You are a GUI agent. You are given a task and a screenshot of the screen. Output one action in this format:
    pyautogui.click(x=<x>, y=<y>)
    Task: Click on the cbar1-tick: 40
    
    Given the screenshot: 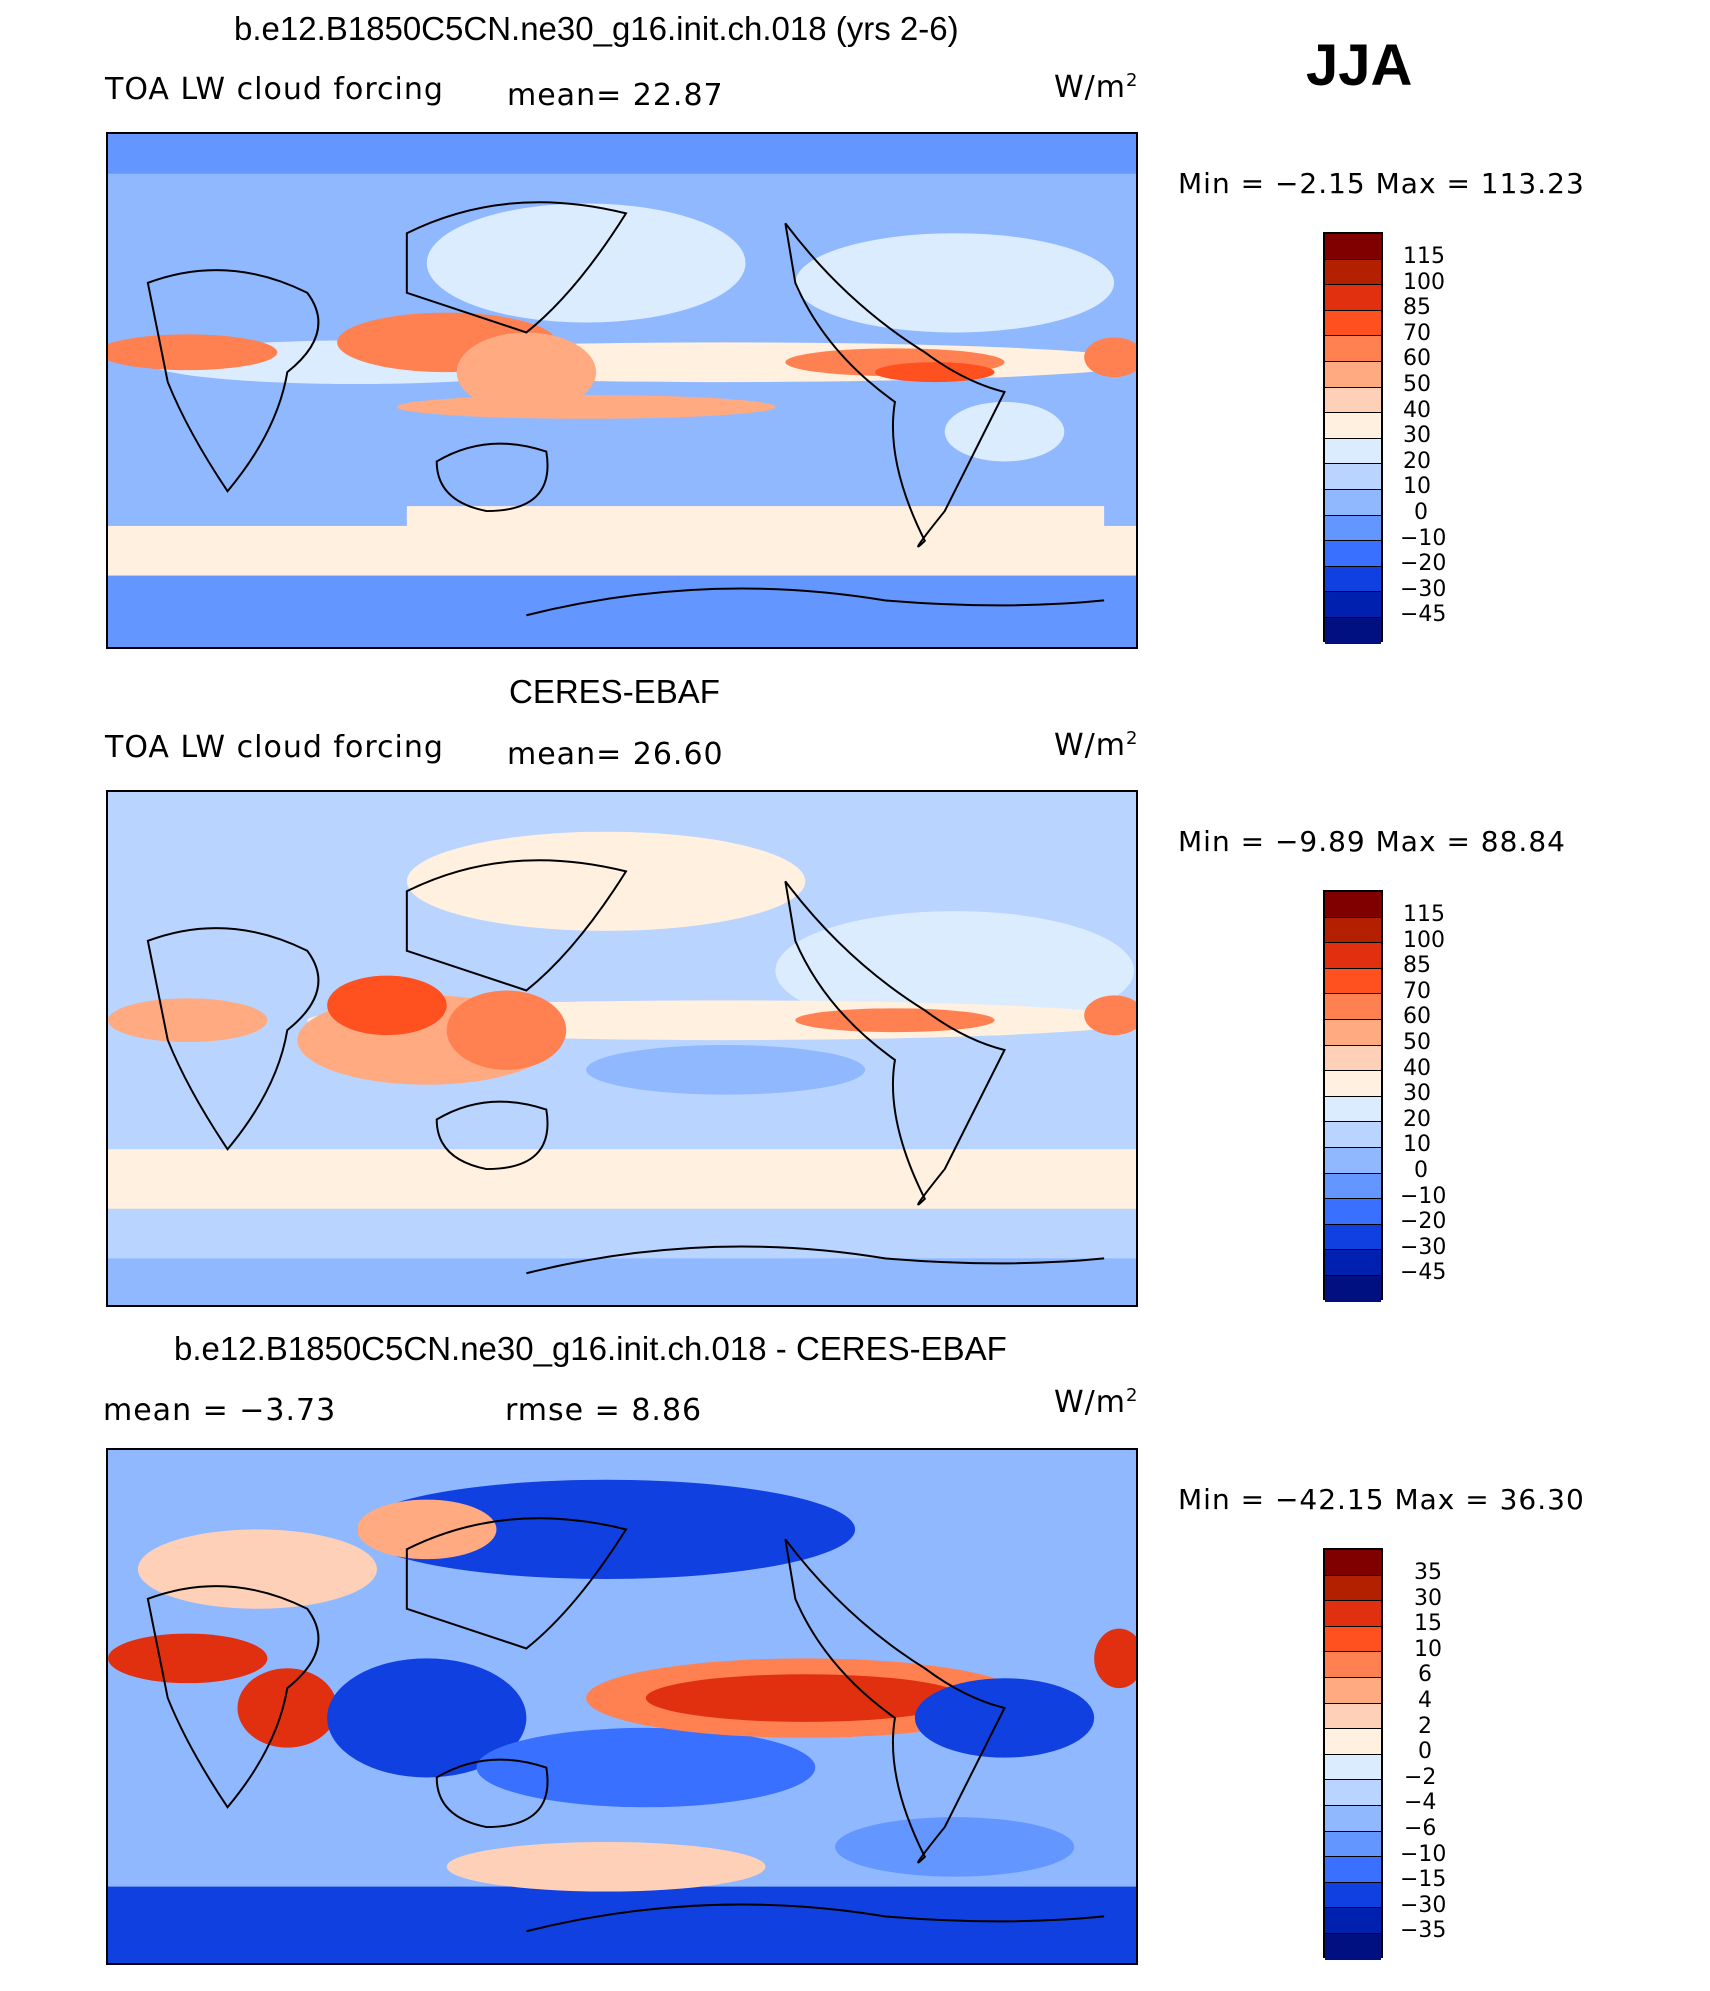 What is the action you would take?
    pyautogui.click(x=1417, y=410)
    